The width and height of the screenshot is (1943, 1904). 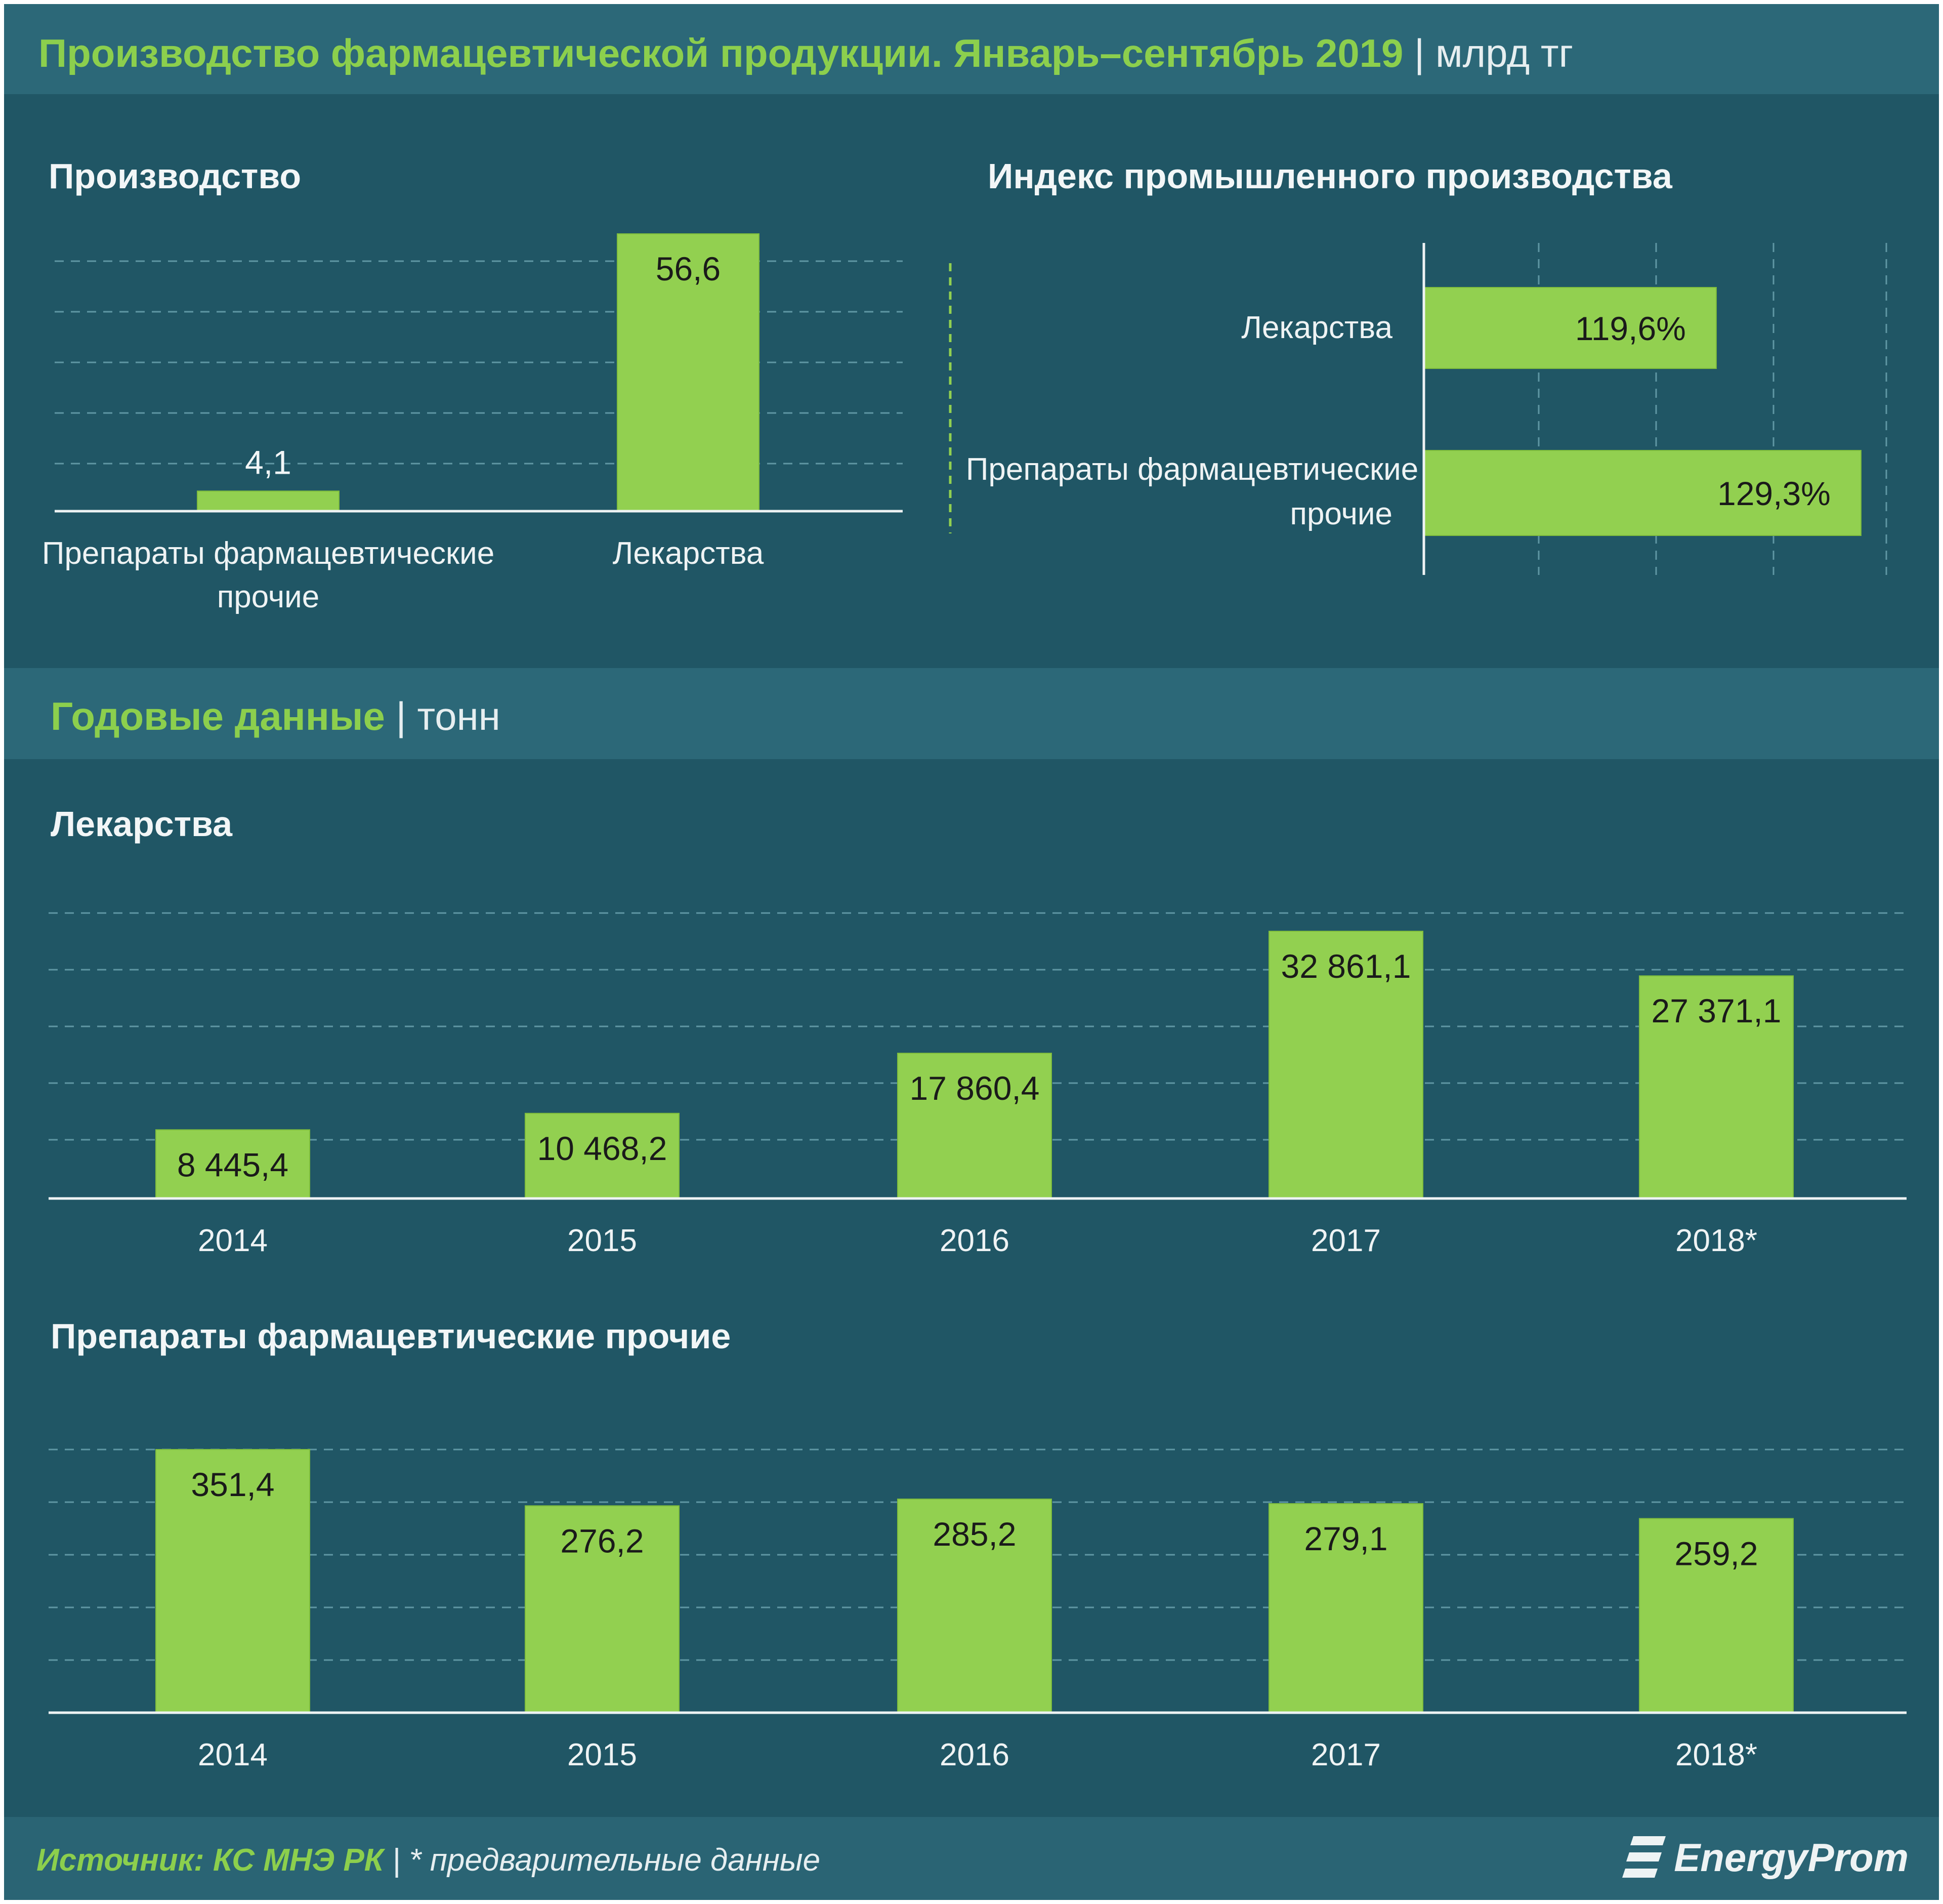 I want to click on production-category-label: Лекарства, so click(x=688, y=553).